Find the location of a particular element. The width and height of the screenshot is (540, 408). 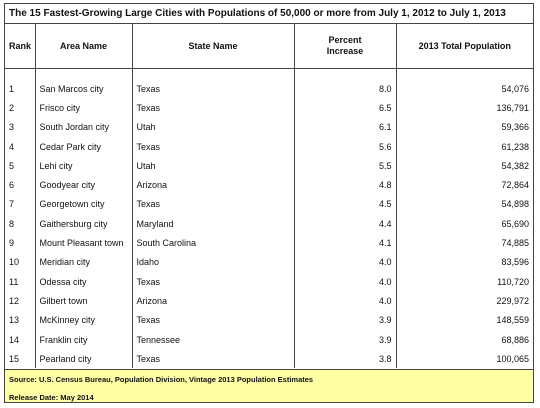

table-row: 15 Pearland city Texas 3.8 100,065 is located at coordinates (269, 359).